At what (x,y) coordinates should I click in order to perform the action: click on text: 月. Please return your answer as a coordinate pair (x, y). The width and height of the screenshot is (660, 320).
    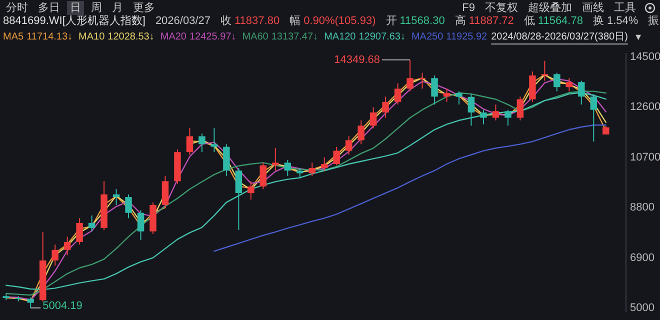
    Looking at the image, I should click on (117, 8).